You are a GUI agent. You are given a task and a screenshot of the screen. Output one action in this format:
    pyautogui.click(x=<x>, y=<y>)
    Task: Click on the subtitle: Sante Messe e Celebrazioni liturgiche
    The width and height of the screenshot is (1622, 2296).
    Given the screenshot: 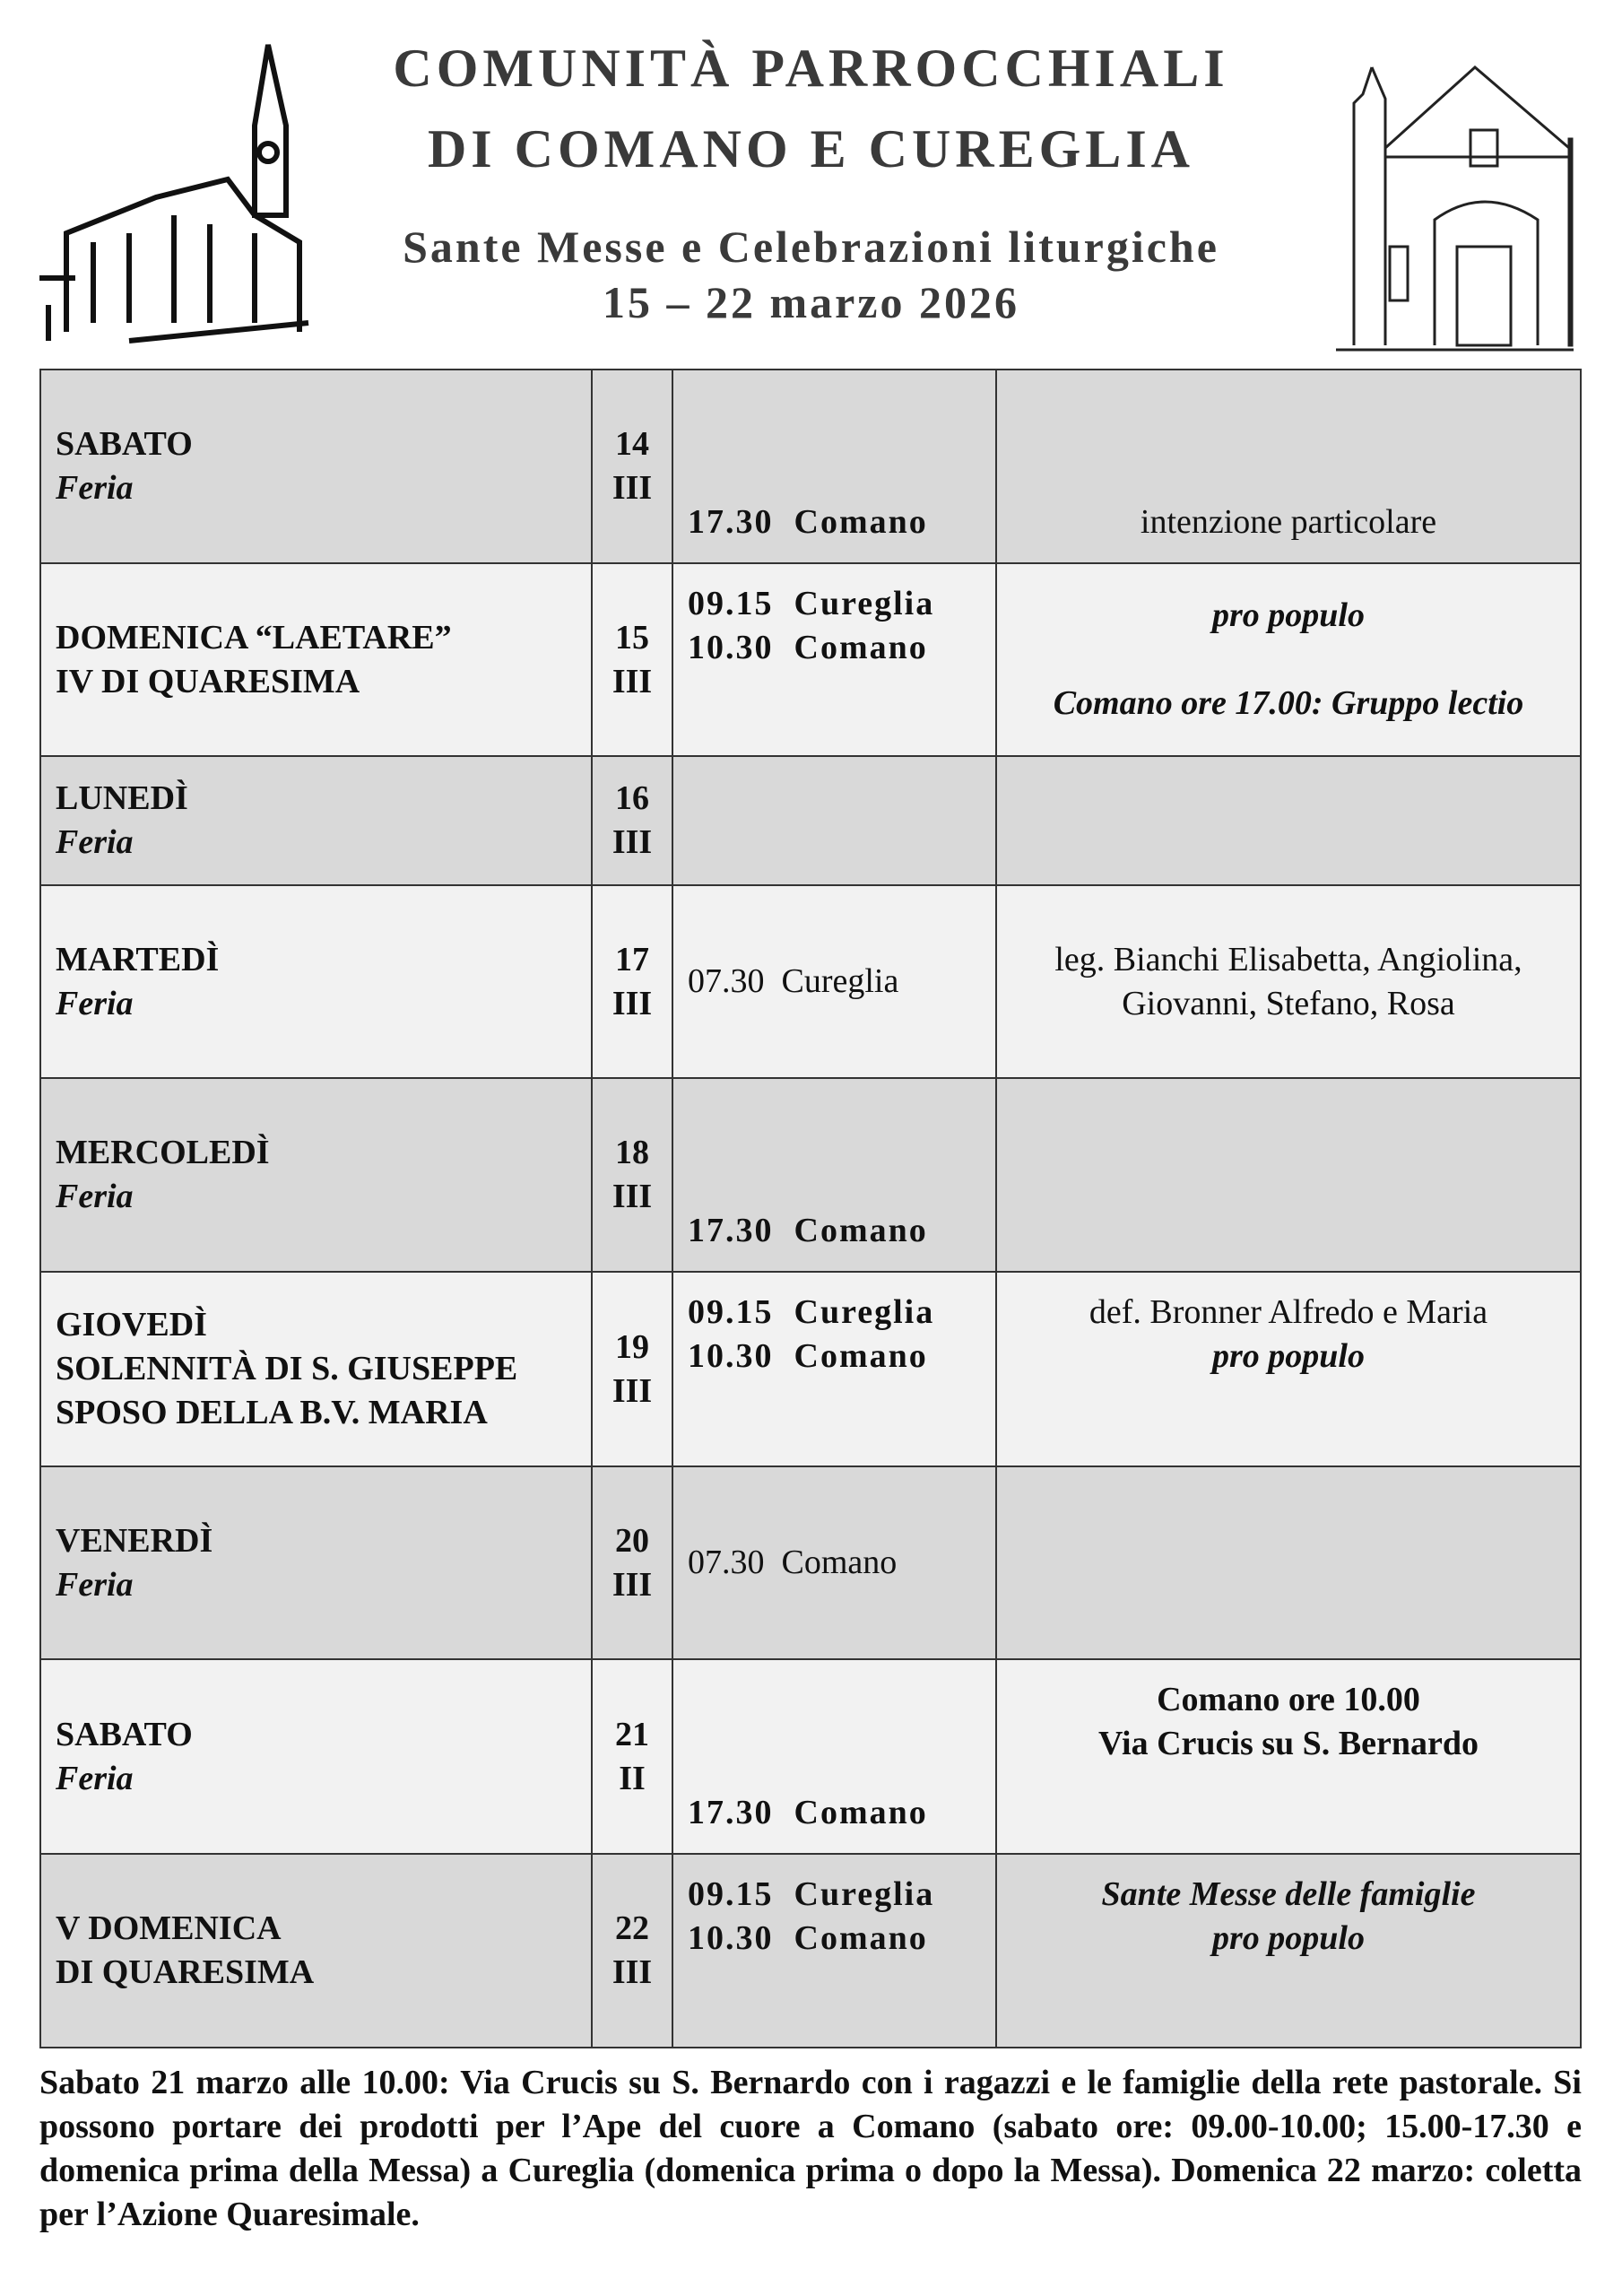 What is the action you would take?
    pyautogui.click(x=811, y=247)
    